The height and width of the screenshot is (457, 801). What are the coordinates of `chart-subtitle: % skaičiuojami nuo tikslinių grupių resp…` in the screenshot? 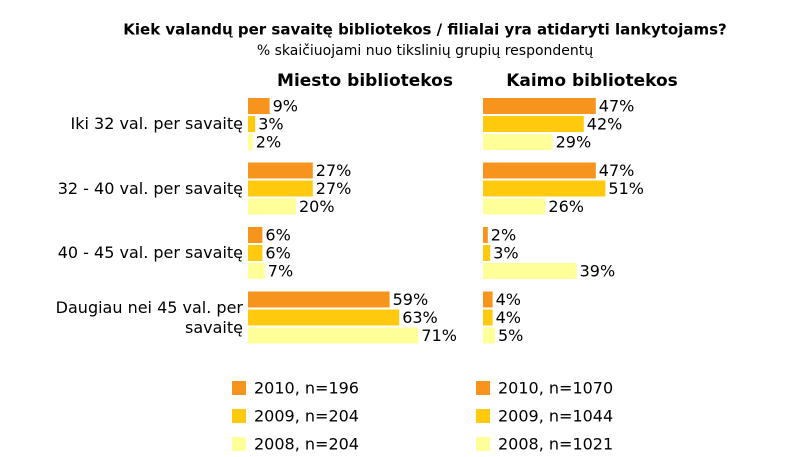 It's located at (425, 51).